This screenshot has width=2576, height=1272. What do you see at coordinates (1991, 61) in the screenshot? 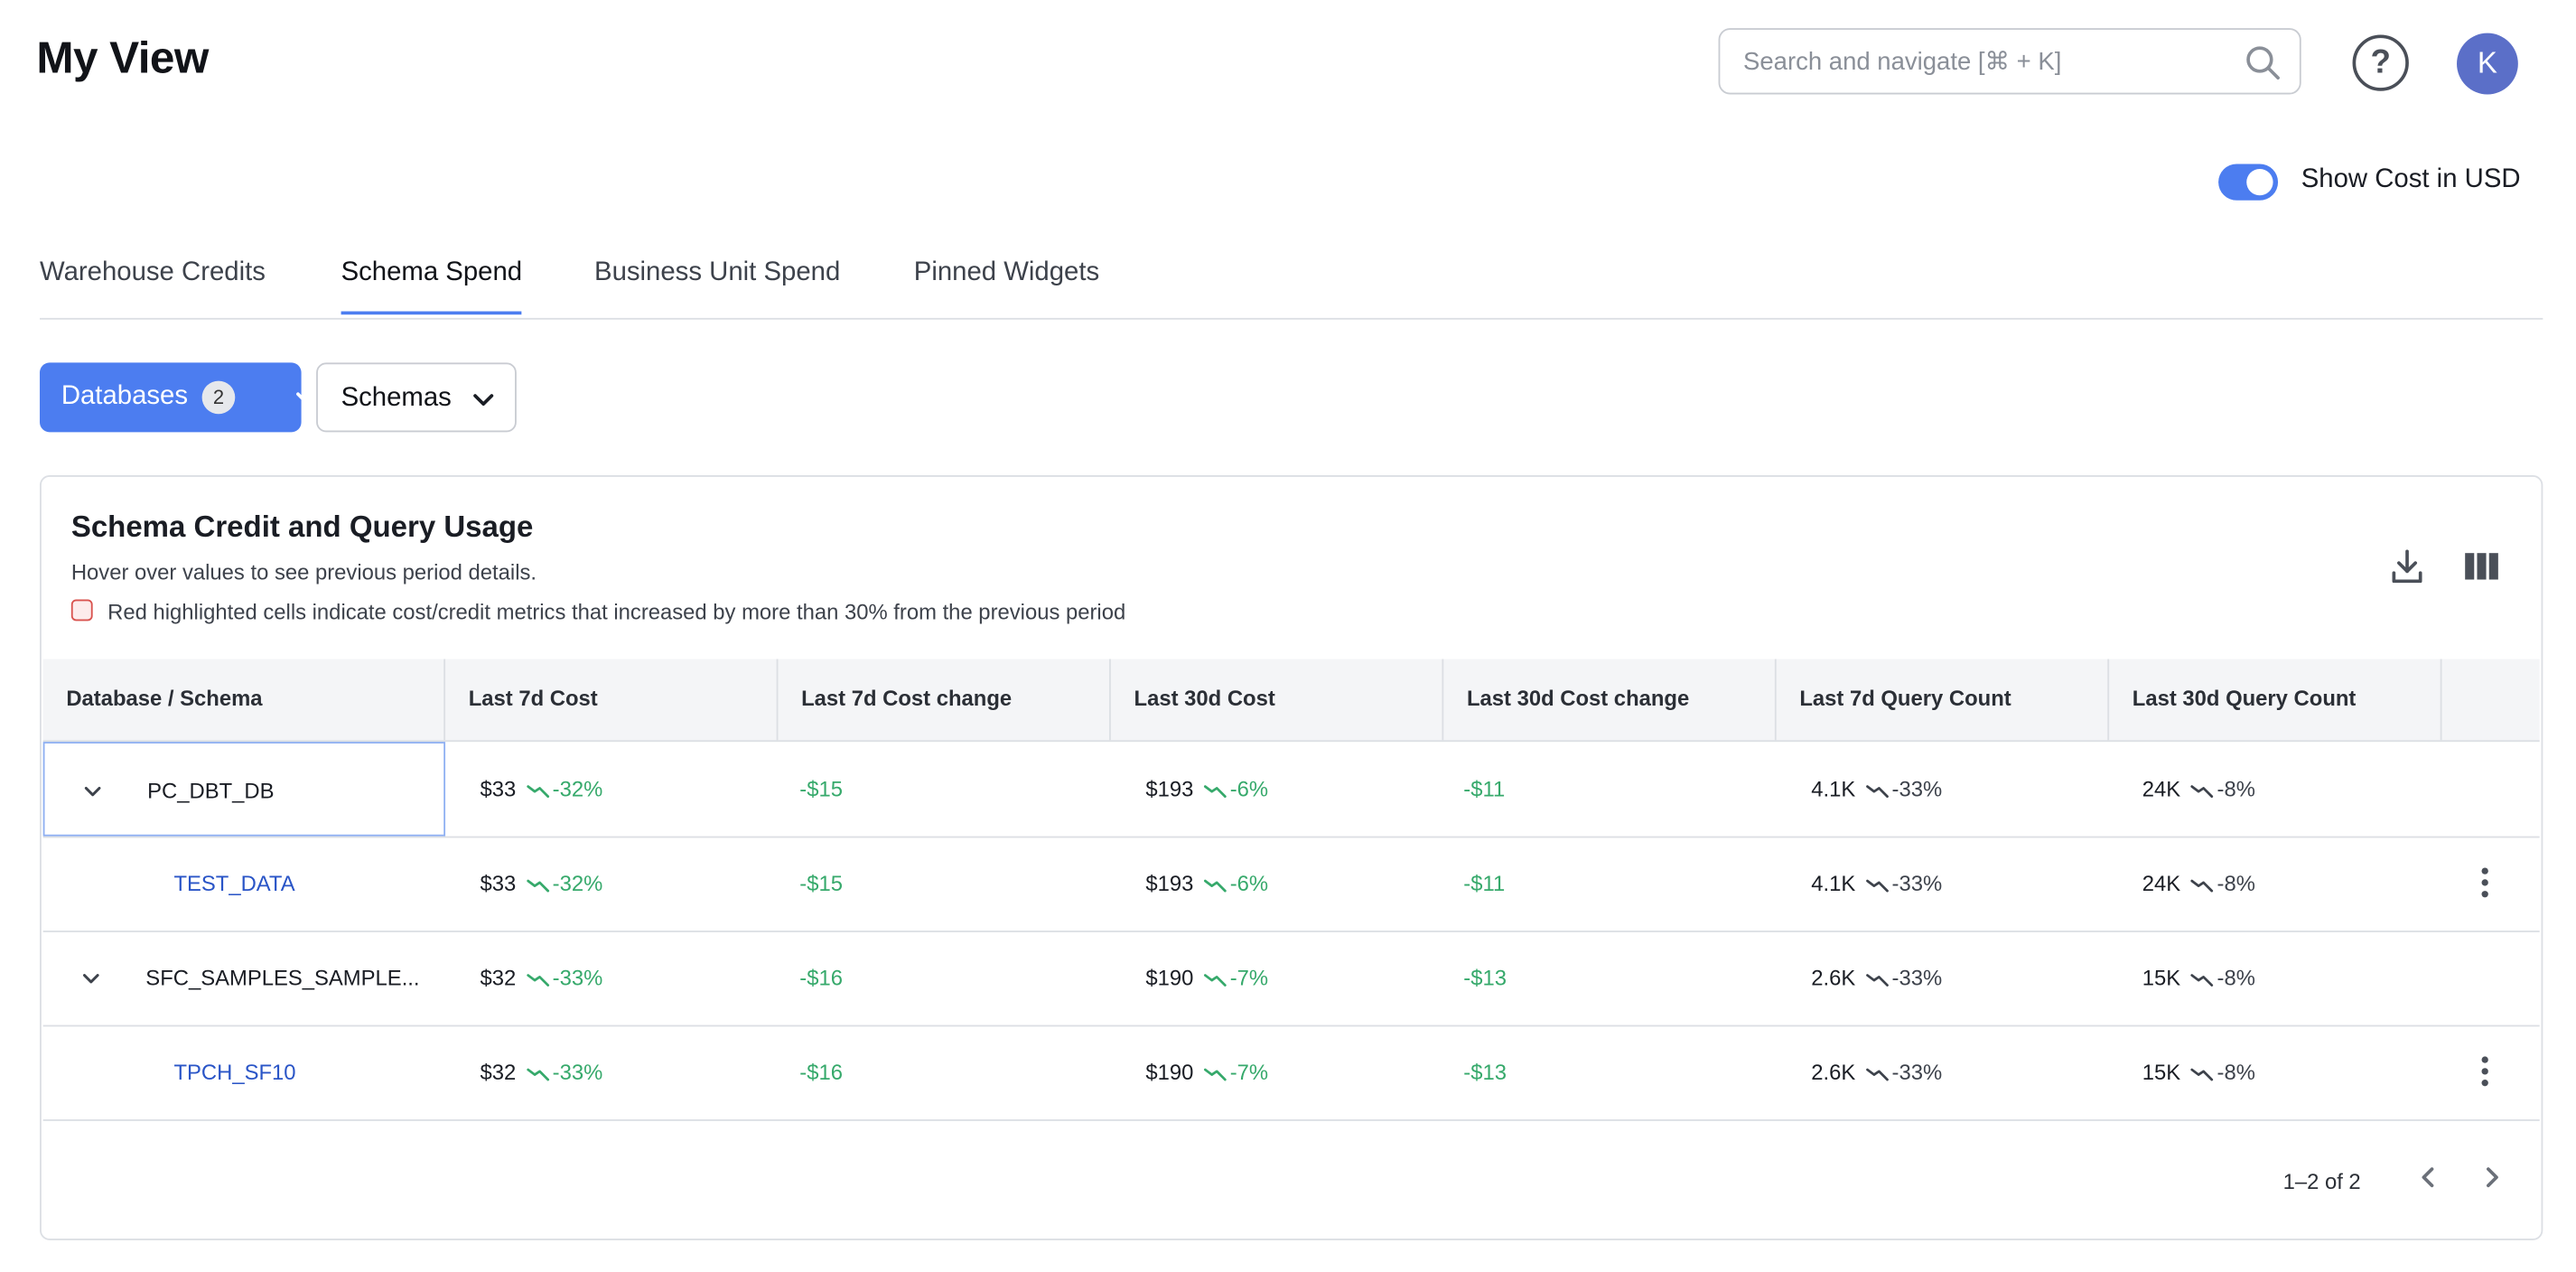
I see `search-input` at bounding box center [1991, 61].